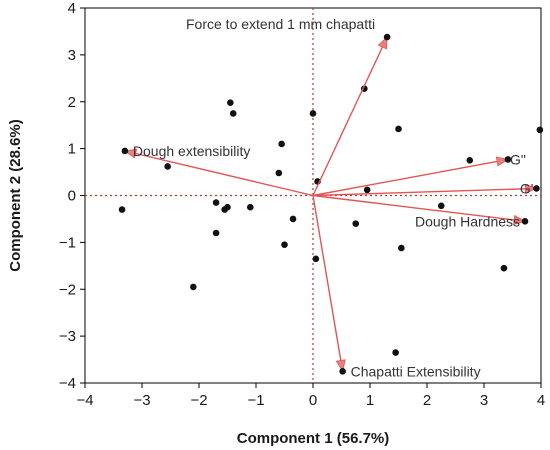 The image size is (550, 450). What do you see at coordinates (72, 55) in the screenshot?
I see `y-tick-label: 3` at bounding box center [72, 55].